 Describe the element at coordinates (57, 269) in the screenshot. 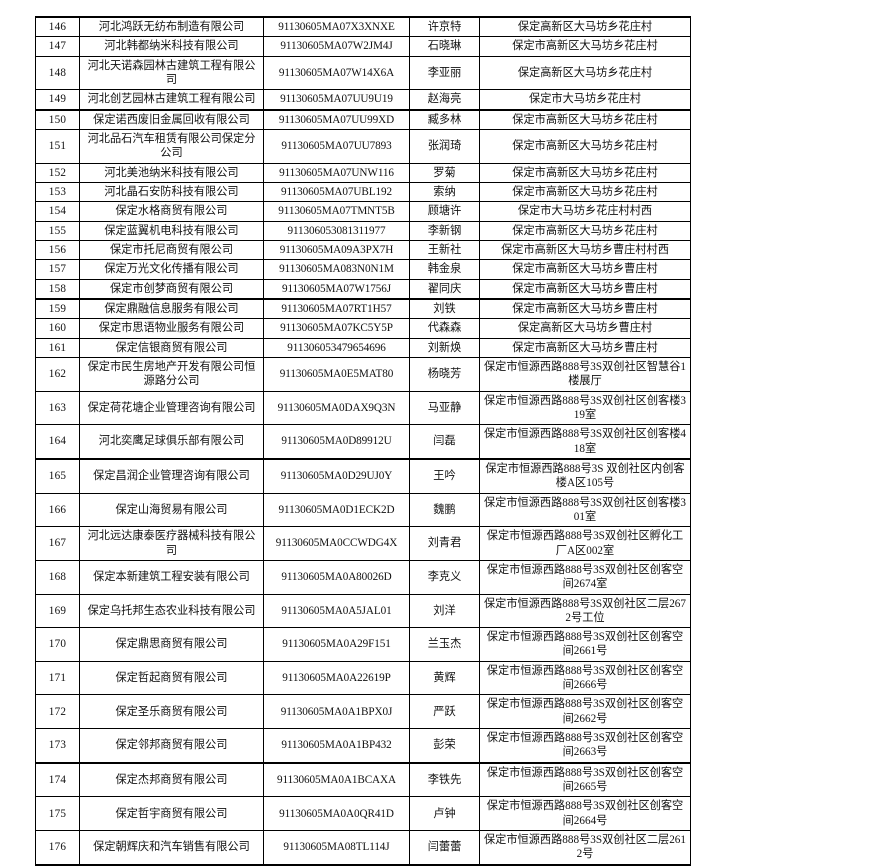

I see `cell-index: 157` at that location.